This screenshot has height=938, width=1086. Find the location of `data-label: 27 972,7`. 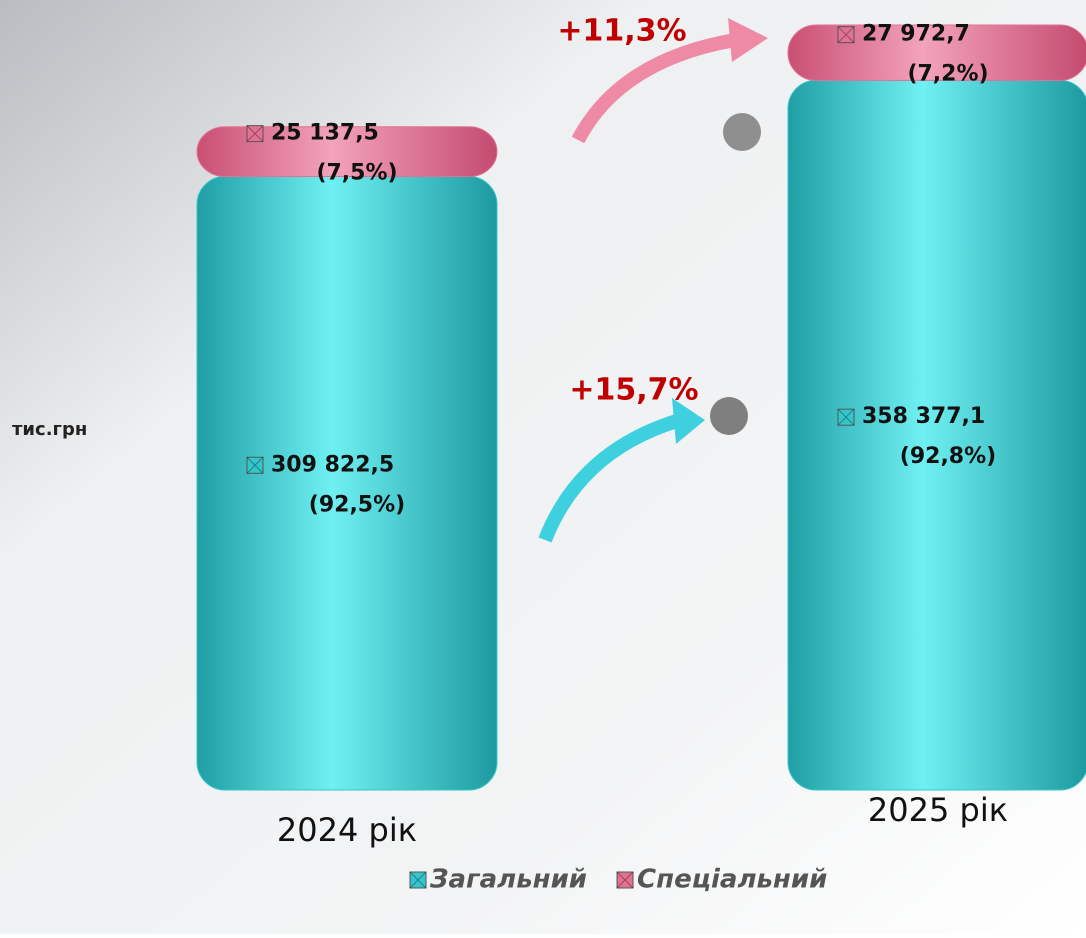

data-label: 27 972,7 is located at coordinates (916, 34).